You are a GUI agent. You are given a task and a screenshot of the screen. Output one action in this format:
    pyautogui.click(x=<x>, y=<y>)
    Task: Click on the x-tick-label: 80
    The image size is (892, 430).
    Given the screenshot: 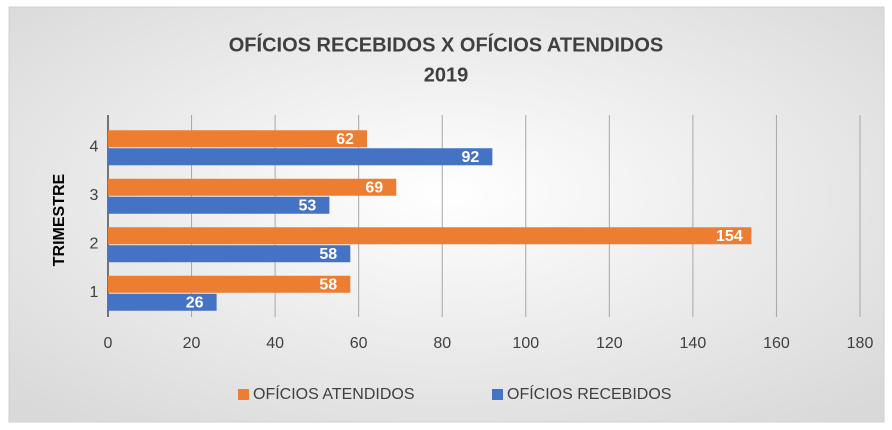 What is the action you would take?
    pyautogui.click(x=442, y=343)
    